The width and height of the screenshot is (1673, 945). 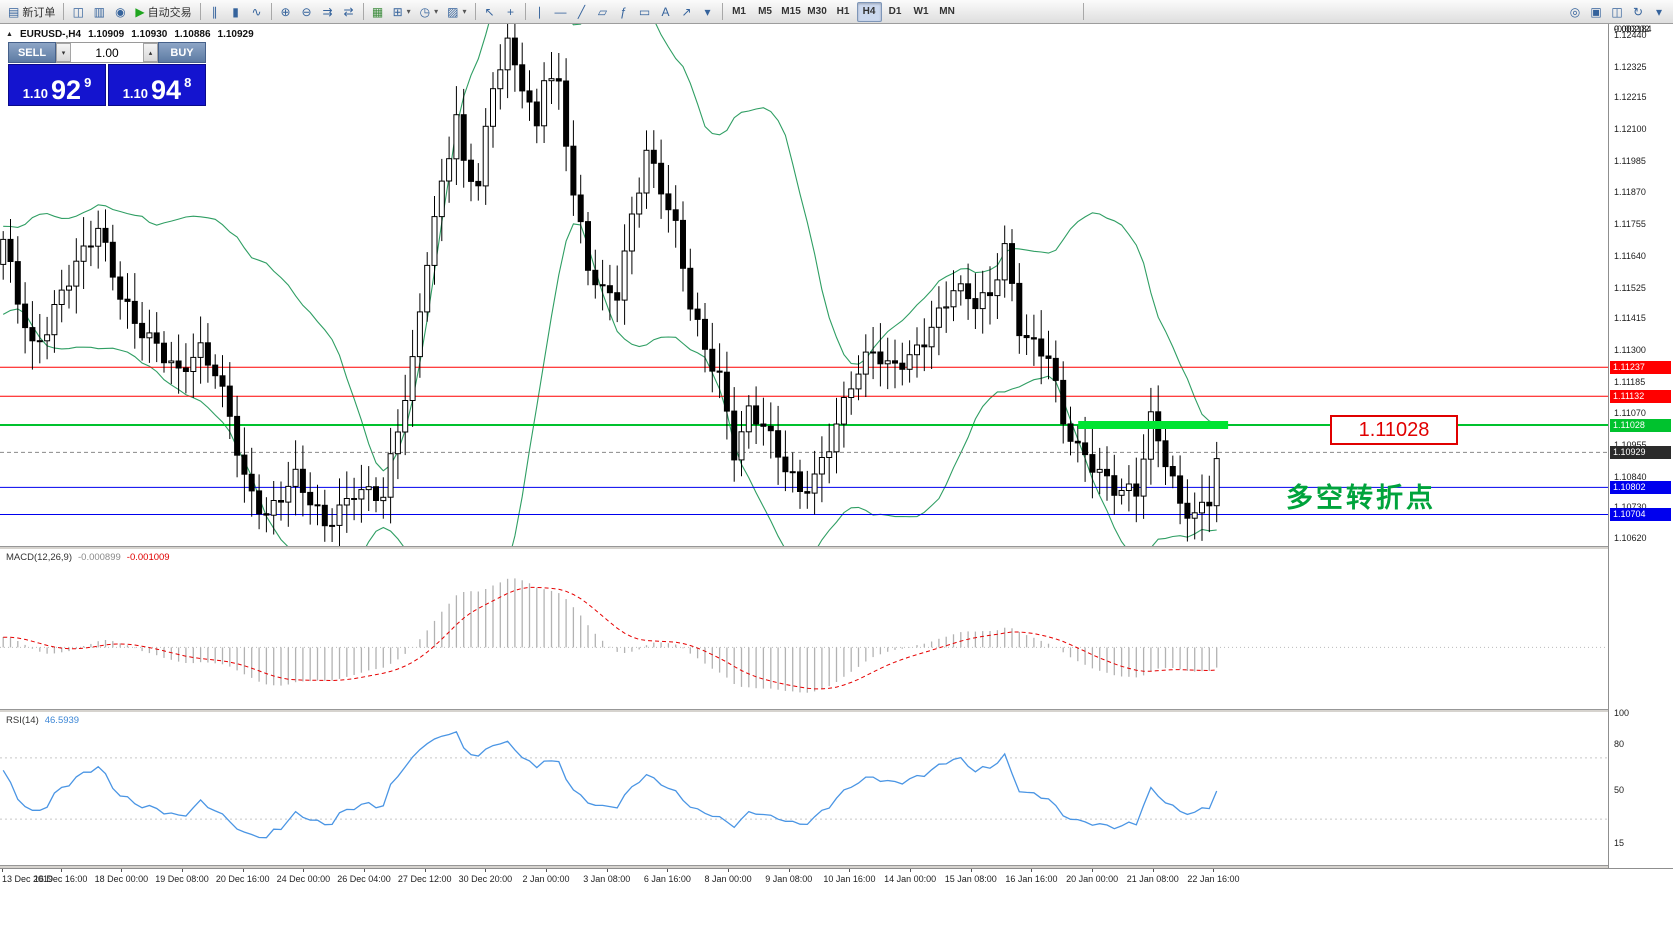 I want to click on window-list-button: ◫, so click(x=1617, y=12).